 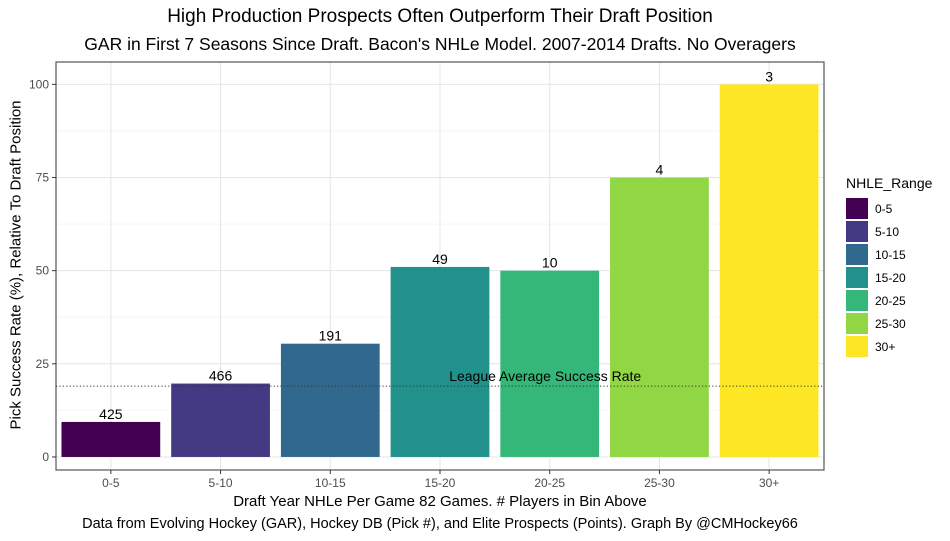 I want to click on y-tick-label: 100, so click(x=39, y=84).